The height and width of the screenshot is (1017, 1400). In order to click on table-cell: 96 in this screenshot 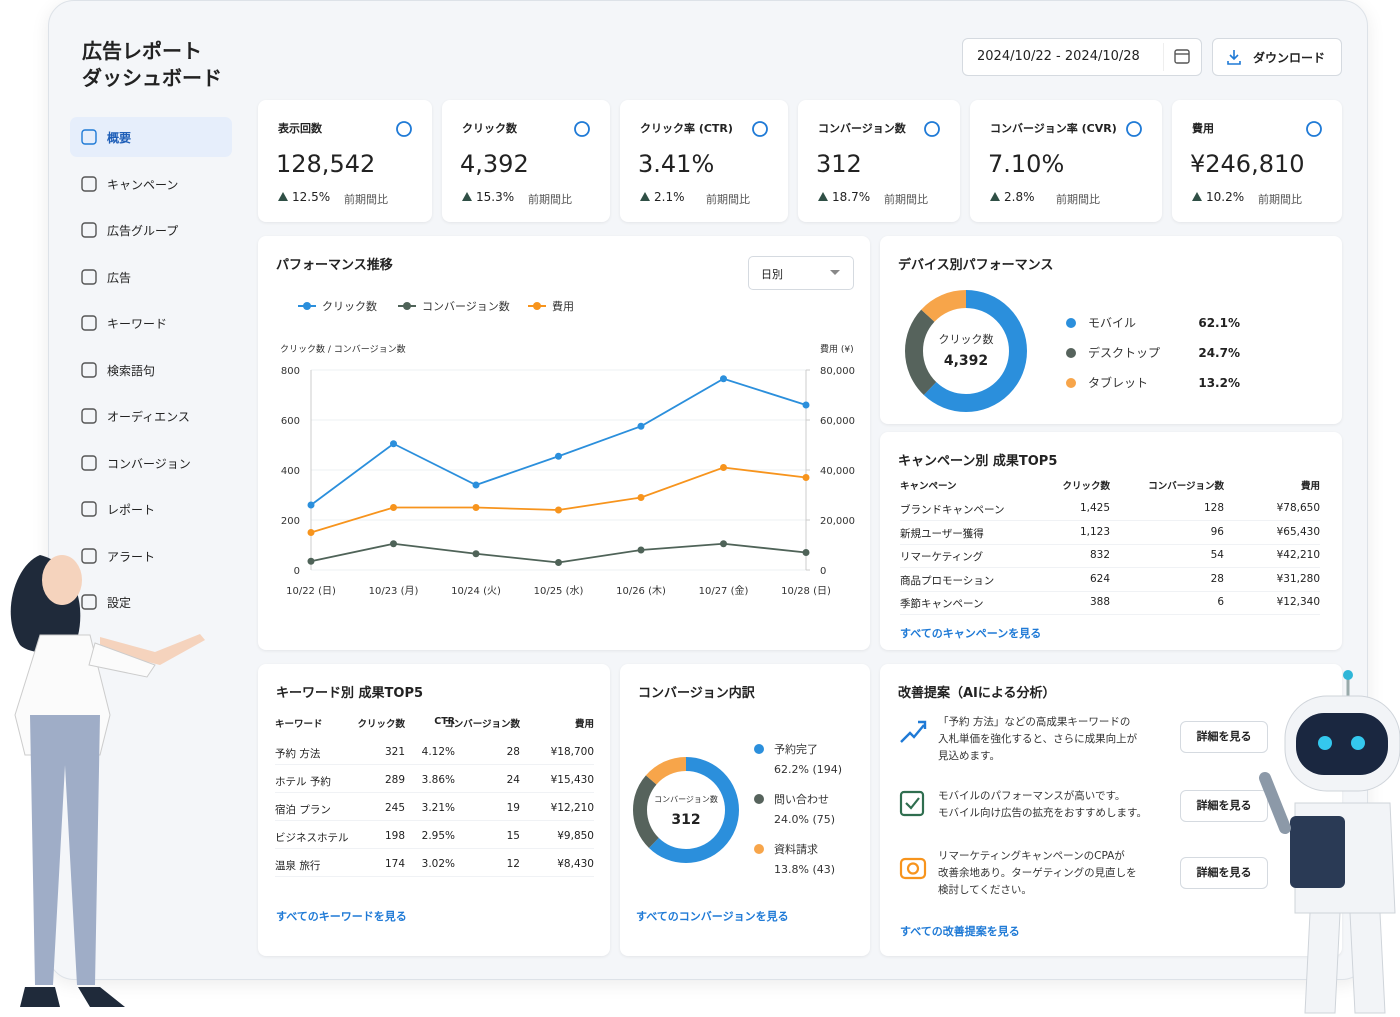, I will do `click(1217, 531)`.